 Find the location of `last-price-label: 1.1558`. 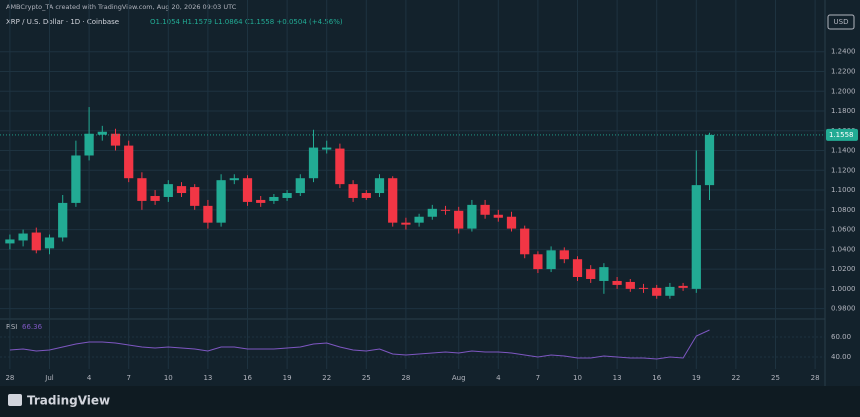

last-price-label: 1.1558 is located at coordinates (841, 135).